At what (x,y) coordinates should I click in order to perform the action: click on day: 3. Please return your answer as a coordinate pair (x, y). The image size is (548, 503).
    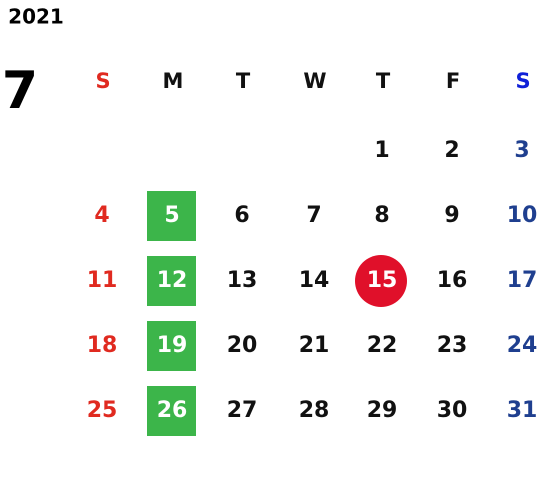
    Looking at the image, I should click on (521, 150).